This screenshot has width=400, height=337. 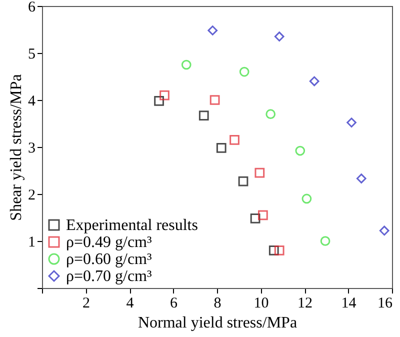 I want to click on x-tick-label: 2, so click(x=86, y=304).